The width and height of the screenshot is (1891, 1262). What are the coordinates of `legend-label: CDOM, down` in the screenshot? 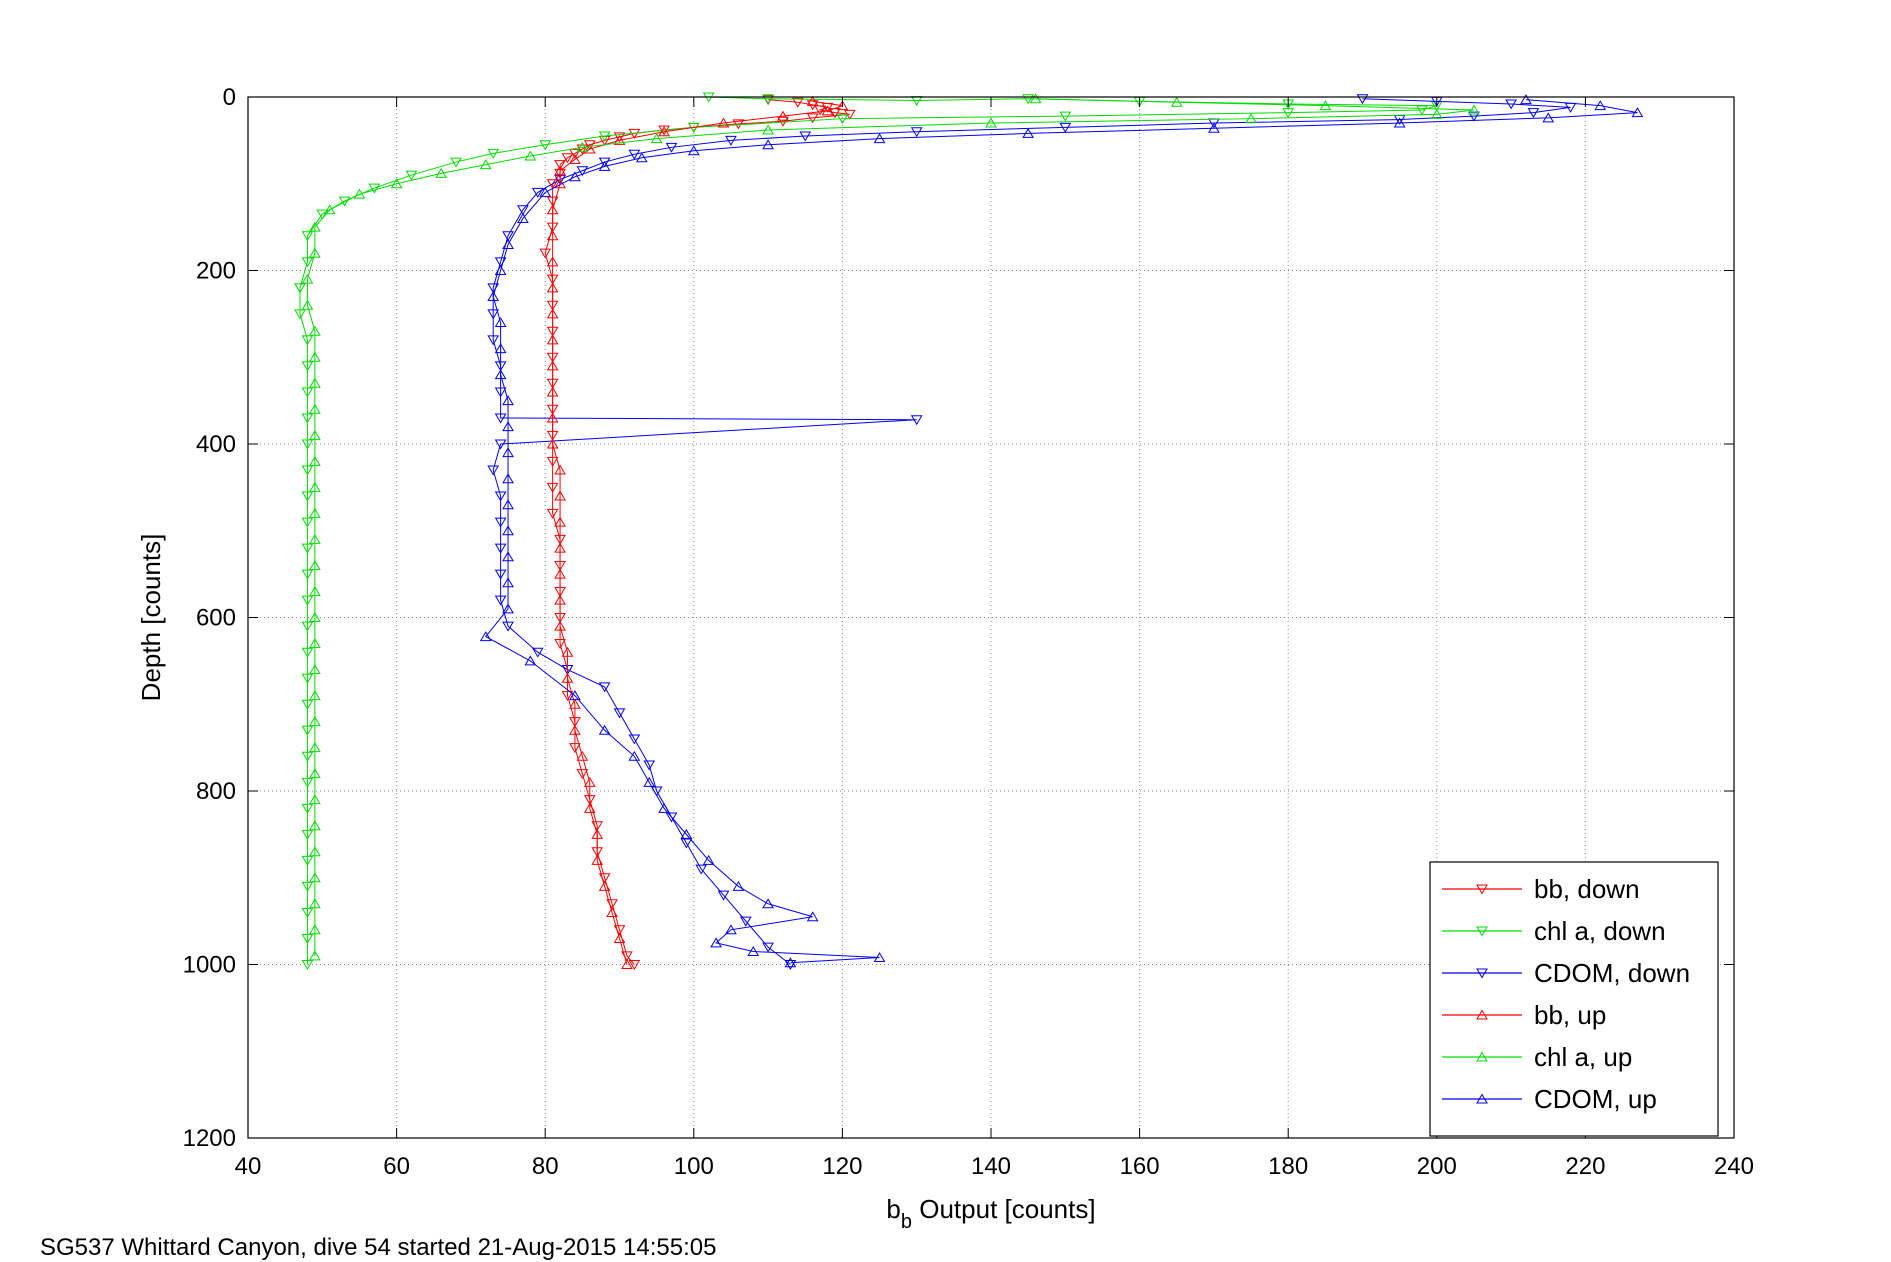 It's located at (1612, 973).